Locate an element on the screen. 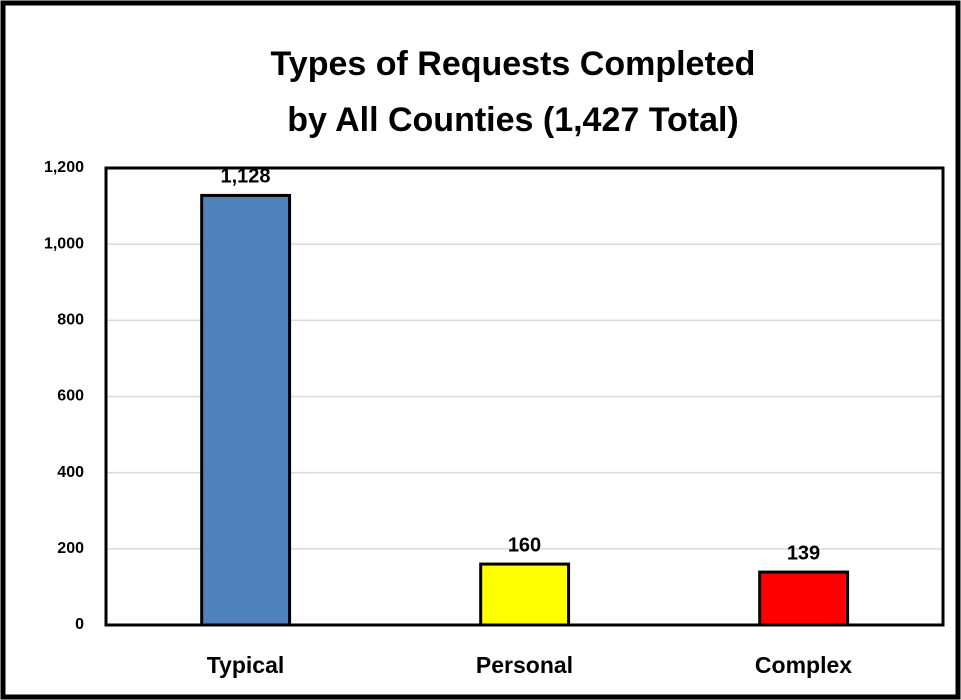  x-tick-label: Personal is located at coordinates (524, 665).